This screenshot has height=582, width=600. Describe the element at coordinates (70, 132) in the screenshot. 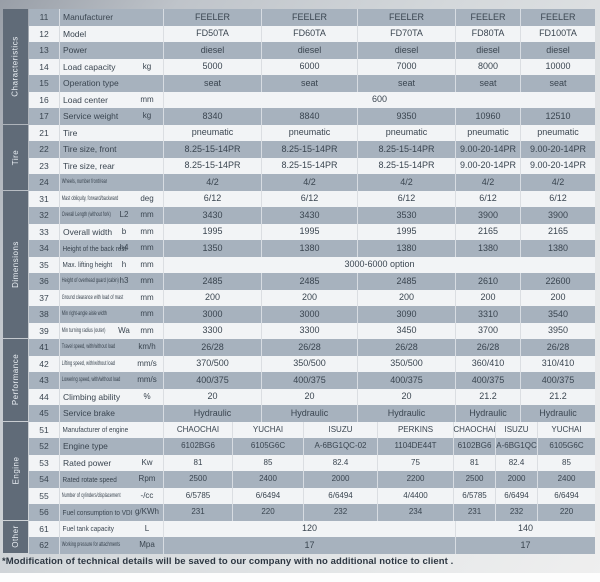

I see `param-label: Tire` at that location.